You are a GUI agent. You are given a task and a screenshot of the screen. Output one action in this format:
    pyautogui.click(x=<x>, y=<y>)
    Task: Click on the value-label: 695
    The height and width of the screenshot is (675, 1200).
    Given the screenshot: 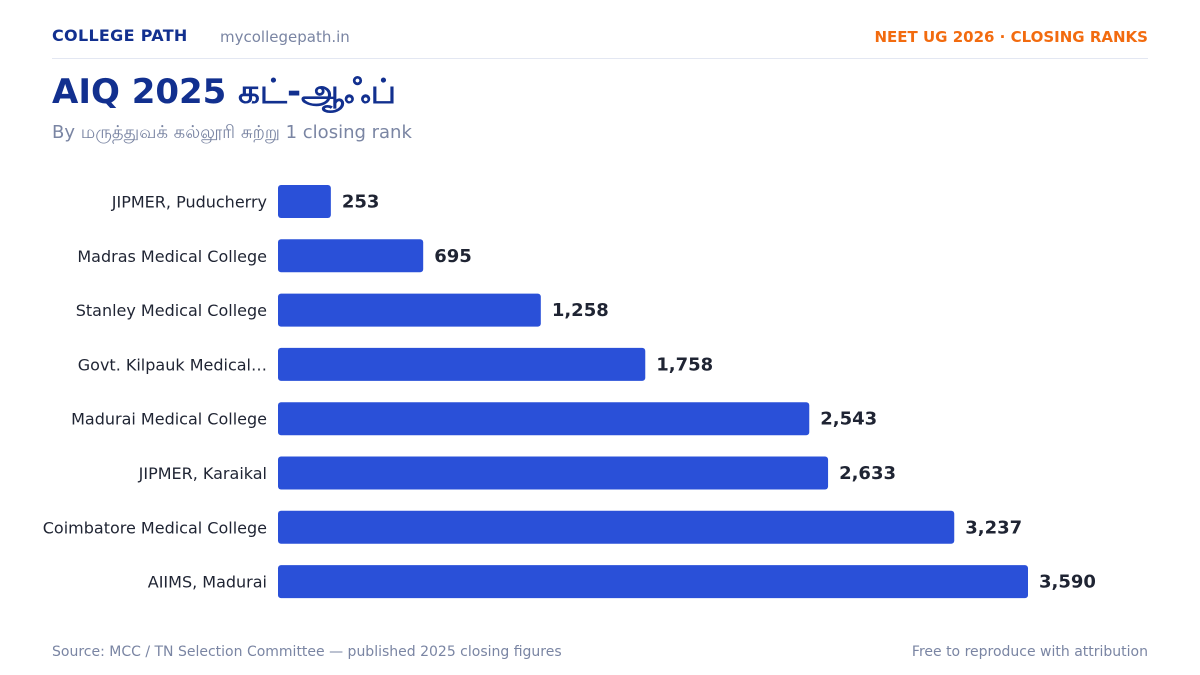 What is the action you would take?
    pyautogui.click(x=453, y=256)
    